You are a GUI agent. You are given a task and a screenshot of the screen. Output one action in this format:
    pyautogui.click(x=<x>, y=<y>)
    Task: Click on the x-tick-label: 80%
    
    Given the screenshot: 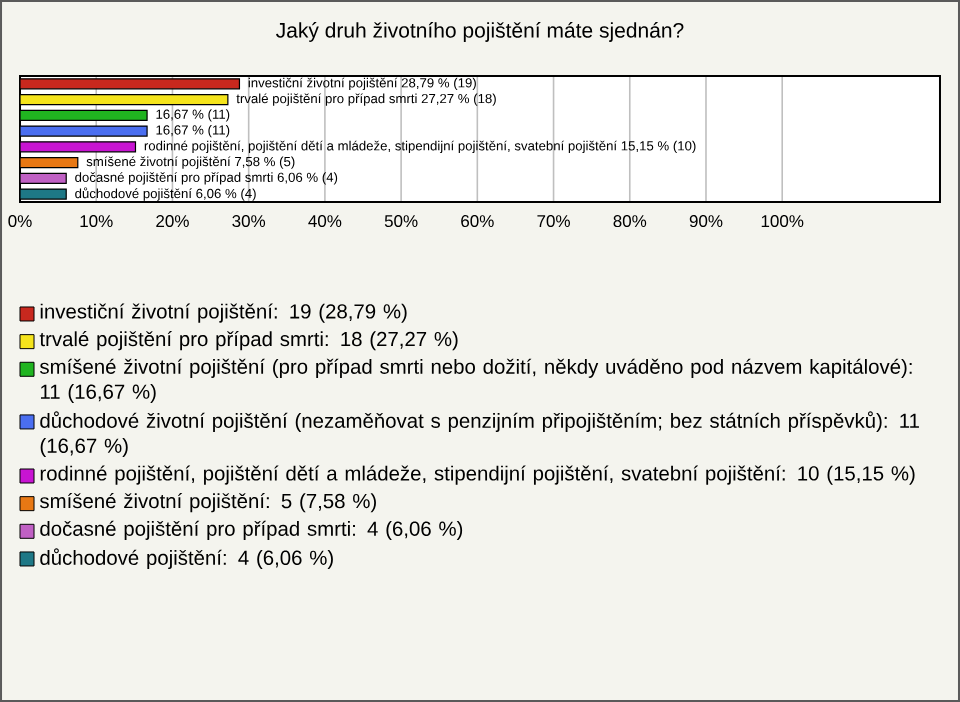 What is the action you would take?
    pyautogui.click(x=630, y=221)
    